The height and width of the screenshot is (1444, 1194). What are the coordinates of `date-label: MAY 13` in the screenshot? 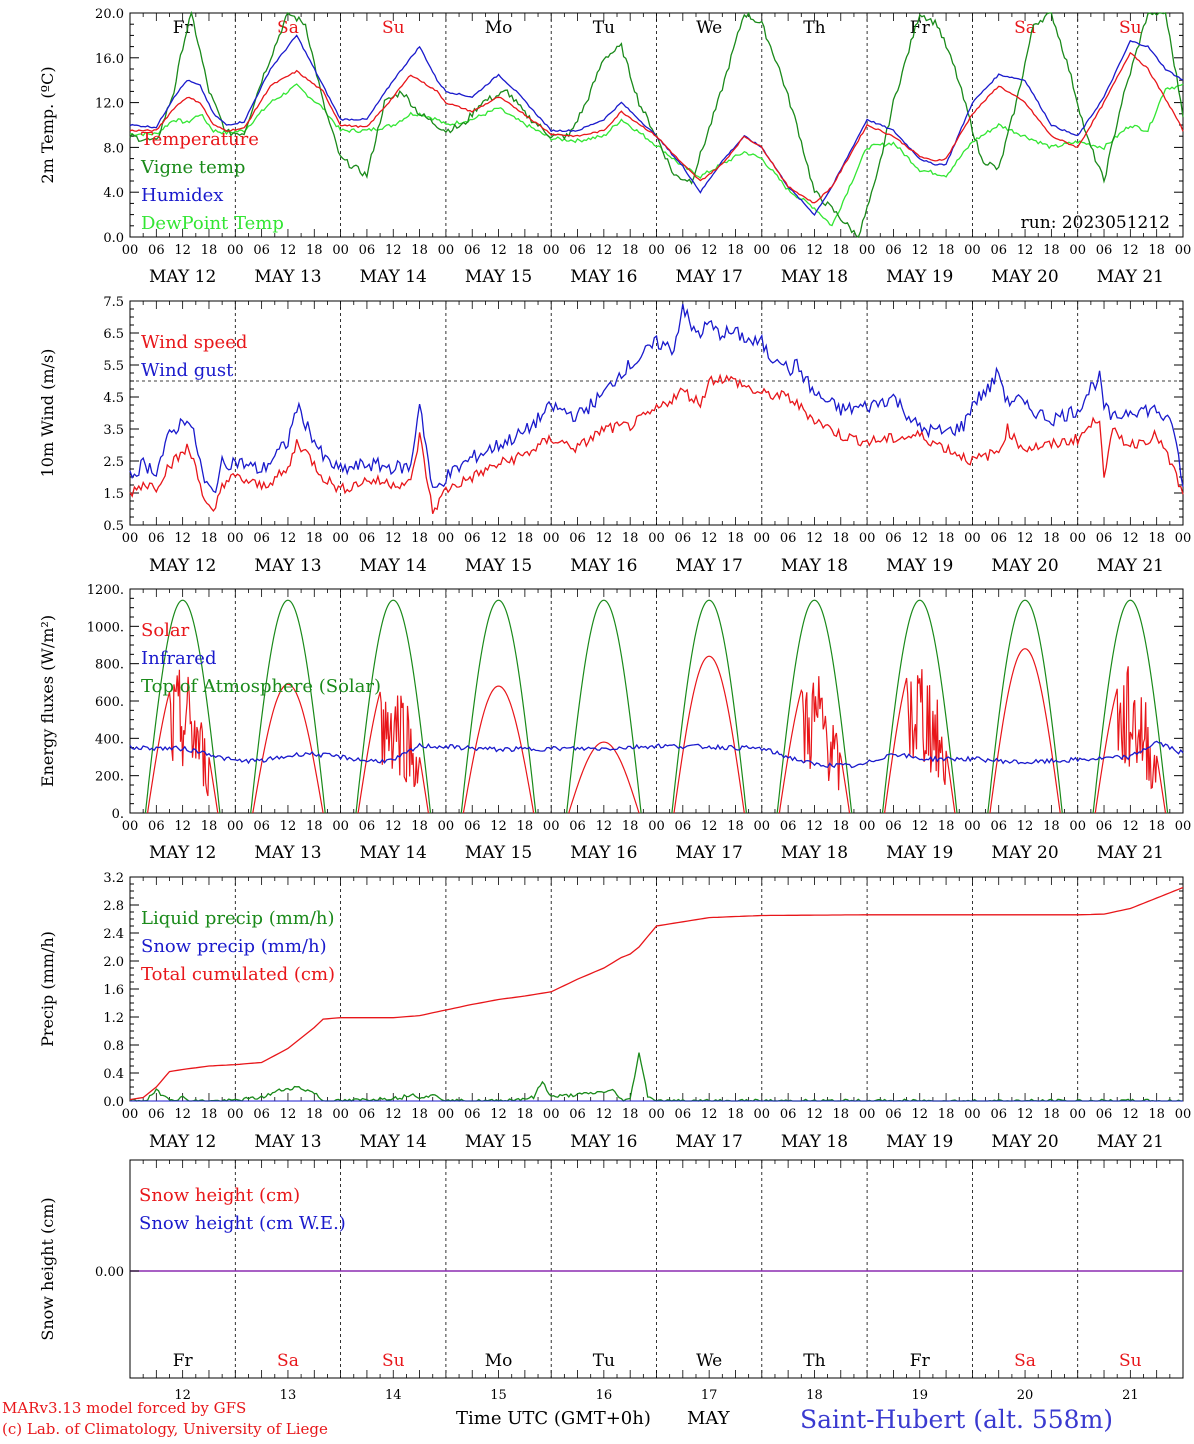 It's located at (287, 1142).